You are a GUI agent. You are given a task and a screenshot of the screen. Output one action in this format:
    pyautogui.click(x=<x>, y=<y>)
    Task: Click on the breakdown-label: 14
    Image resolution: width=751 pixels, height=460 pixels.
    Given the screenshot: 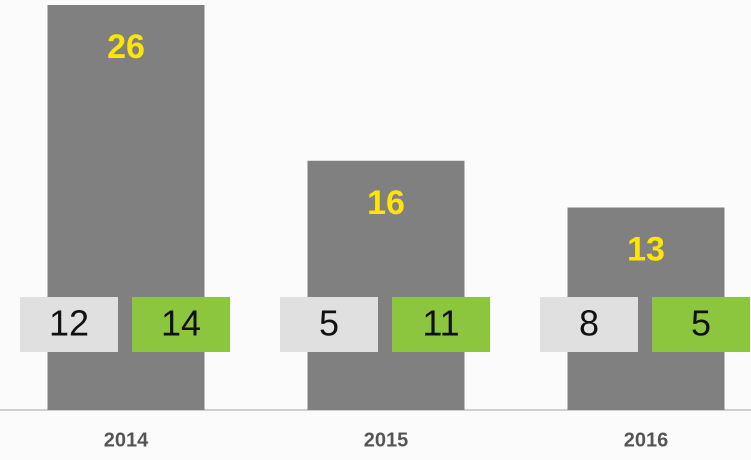 What is the action you would take?
    pyautogui.click(x=181, y=323)
    